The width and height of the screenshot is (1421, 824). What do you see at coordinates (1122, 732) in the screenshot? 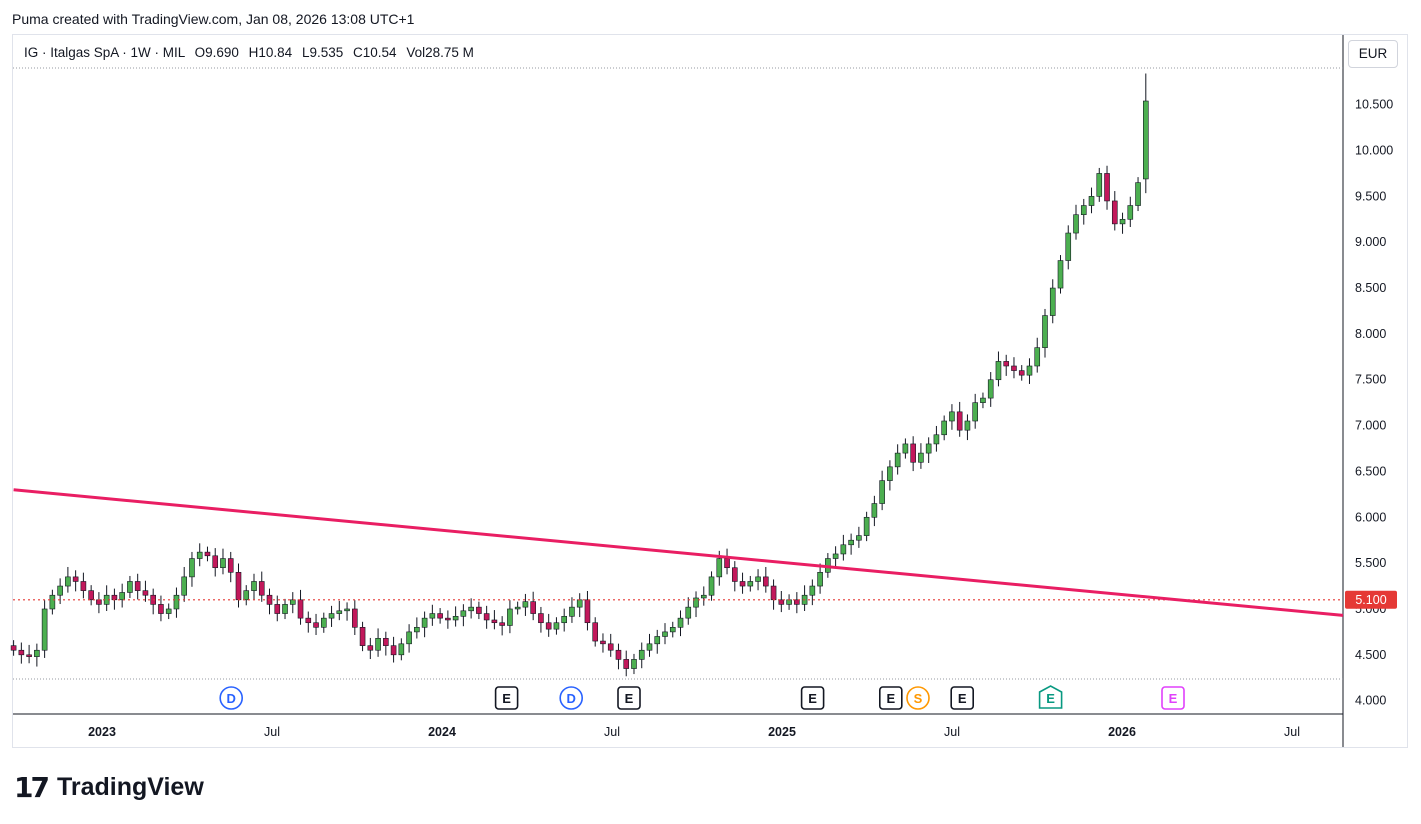
I see `time-tick-label: 2026` at bounding box center [1122, 732].